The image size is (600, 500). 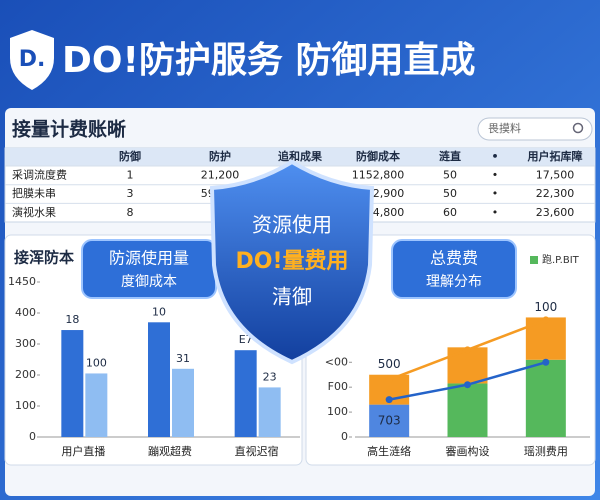 I want to click on x-tick-label: 瑶测费用, so click(x=546, y=451).